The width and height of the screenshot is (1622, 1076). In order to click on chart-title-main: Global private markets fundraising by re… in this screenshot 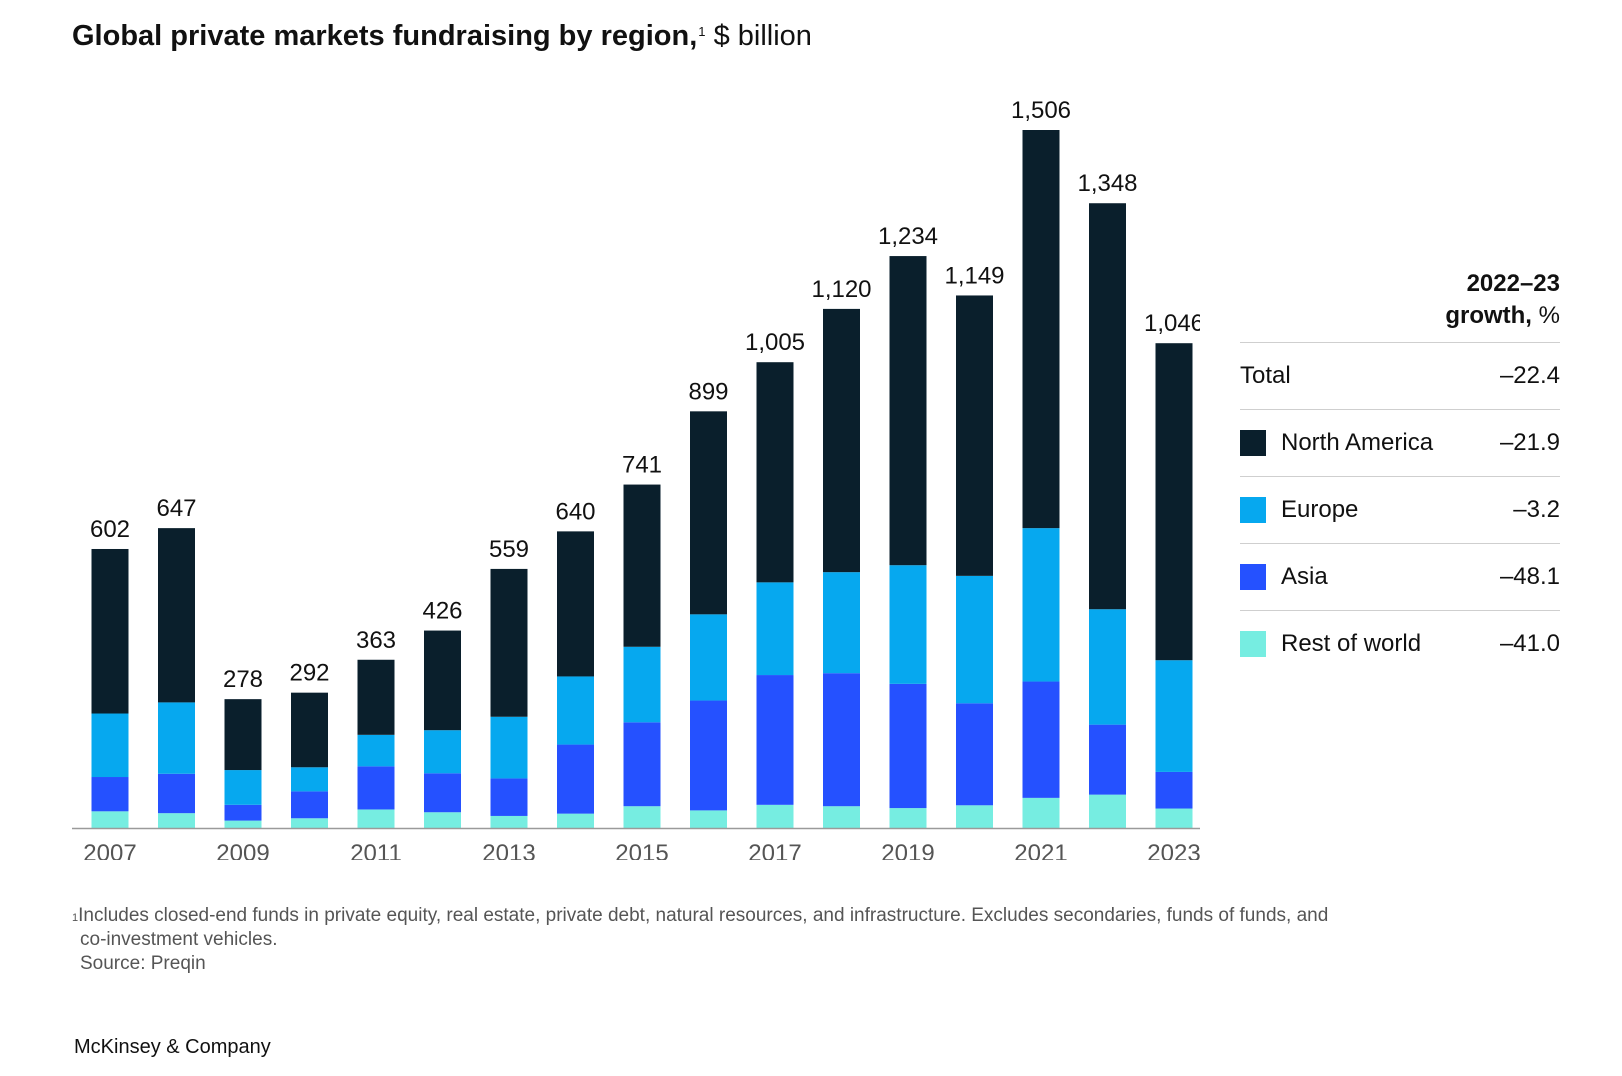, I will do `click(385, 36)`.